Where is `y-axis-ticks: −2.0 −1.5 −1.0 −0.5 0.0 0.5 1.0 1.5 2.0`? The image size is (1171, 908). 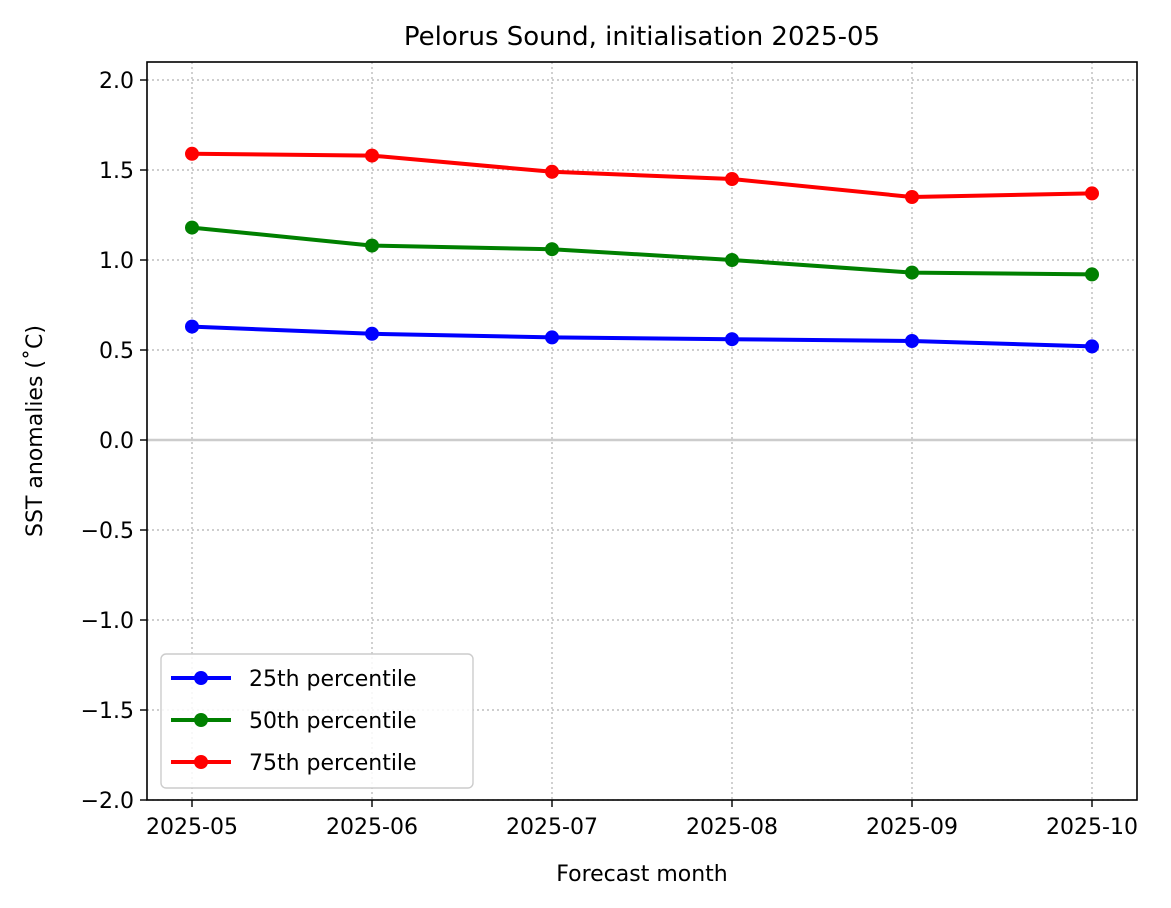
y-axis-ticks: −2.0 −1.5 −1.0 −0.5 0.0 0.5 1.0 1.5 2.0 is located at coordinates (114, 441).